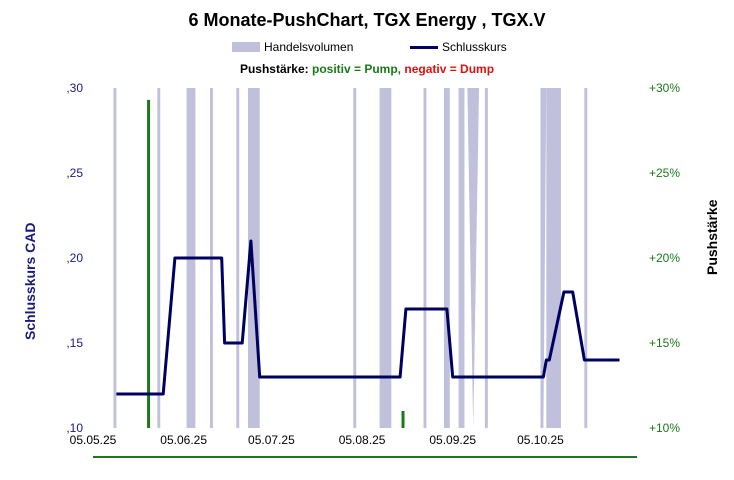  What do you see at coordinates (367, 48) in the screenshot?
I see `legend: Handelsvolumen Schlusskurs` at bounding box center [367, 48].